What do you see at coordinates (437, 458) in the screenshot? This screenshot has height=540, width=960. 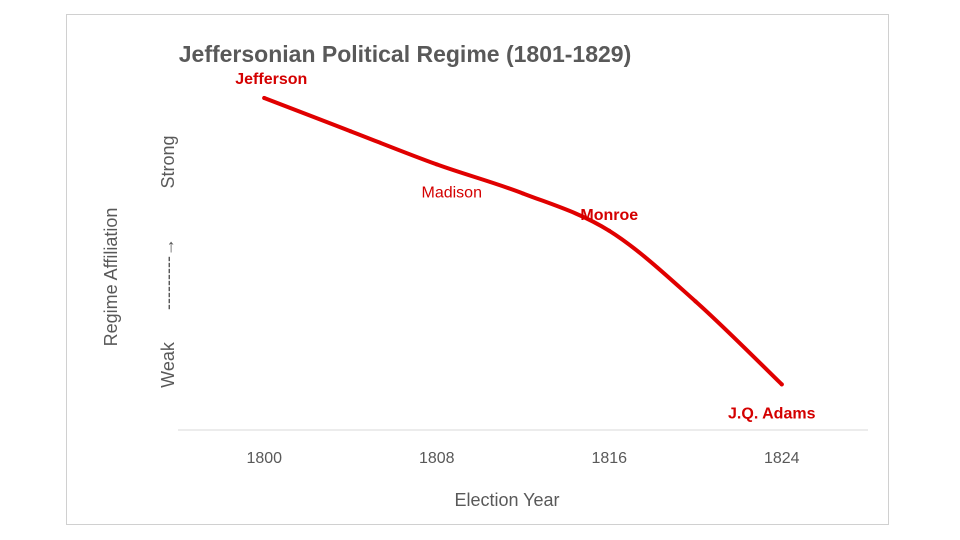 I see `x-tick-label: 1808` at bounding box center [437, 458].